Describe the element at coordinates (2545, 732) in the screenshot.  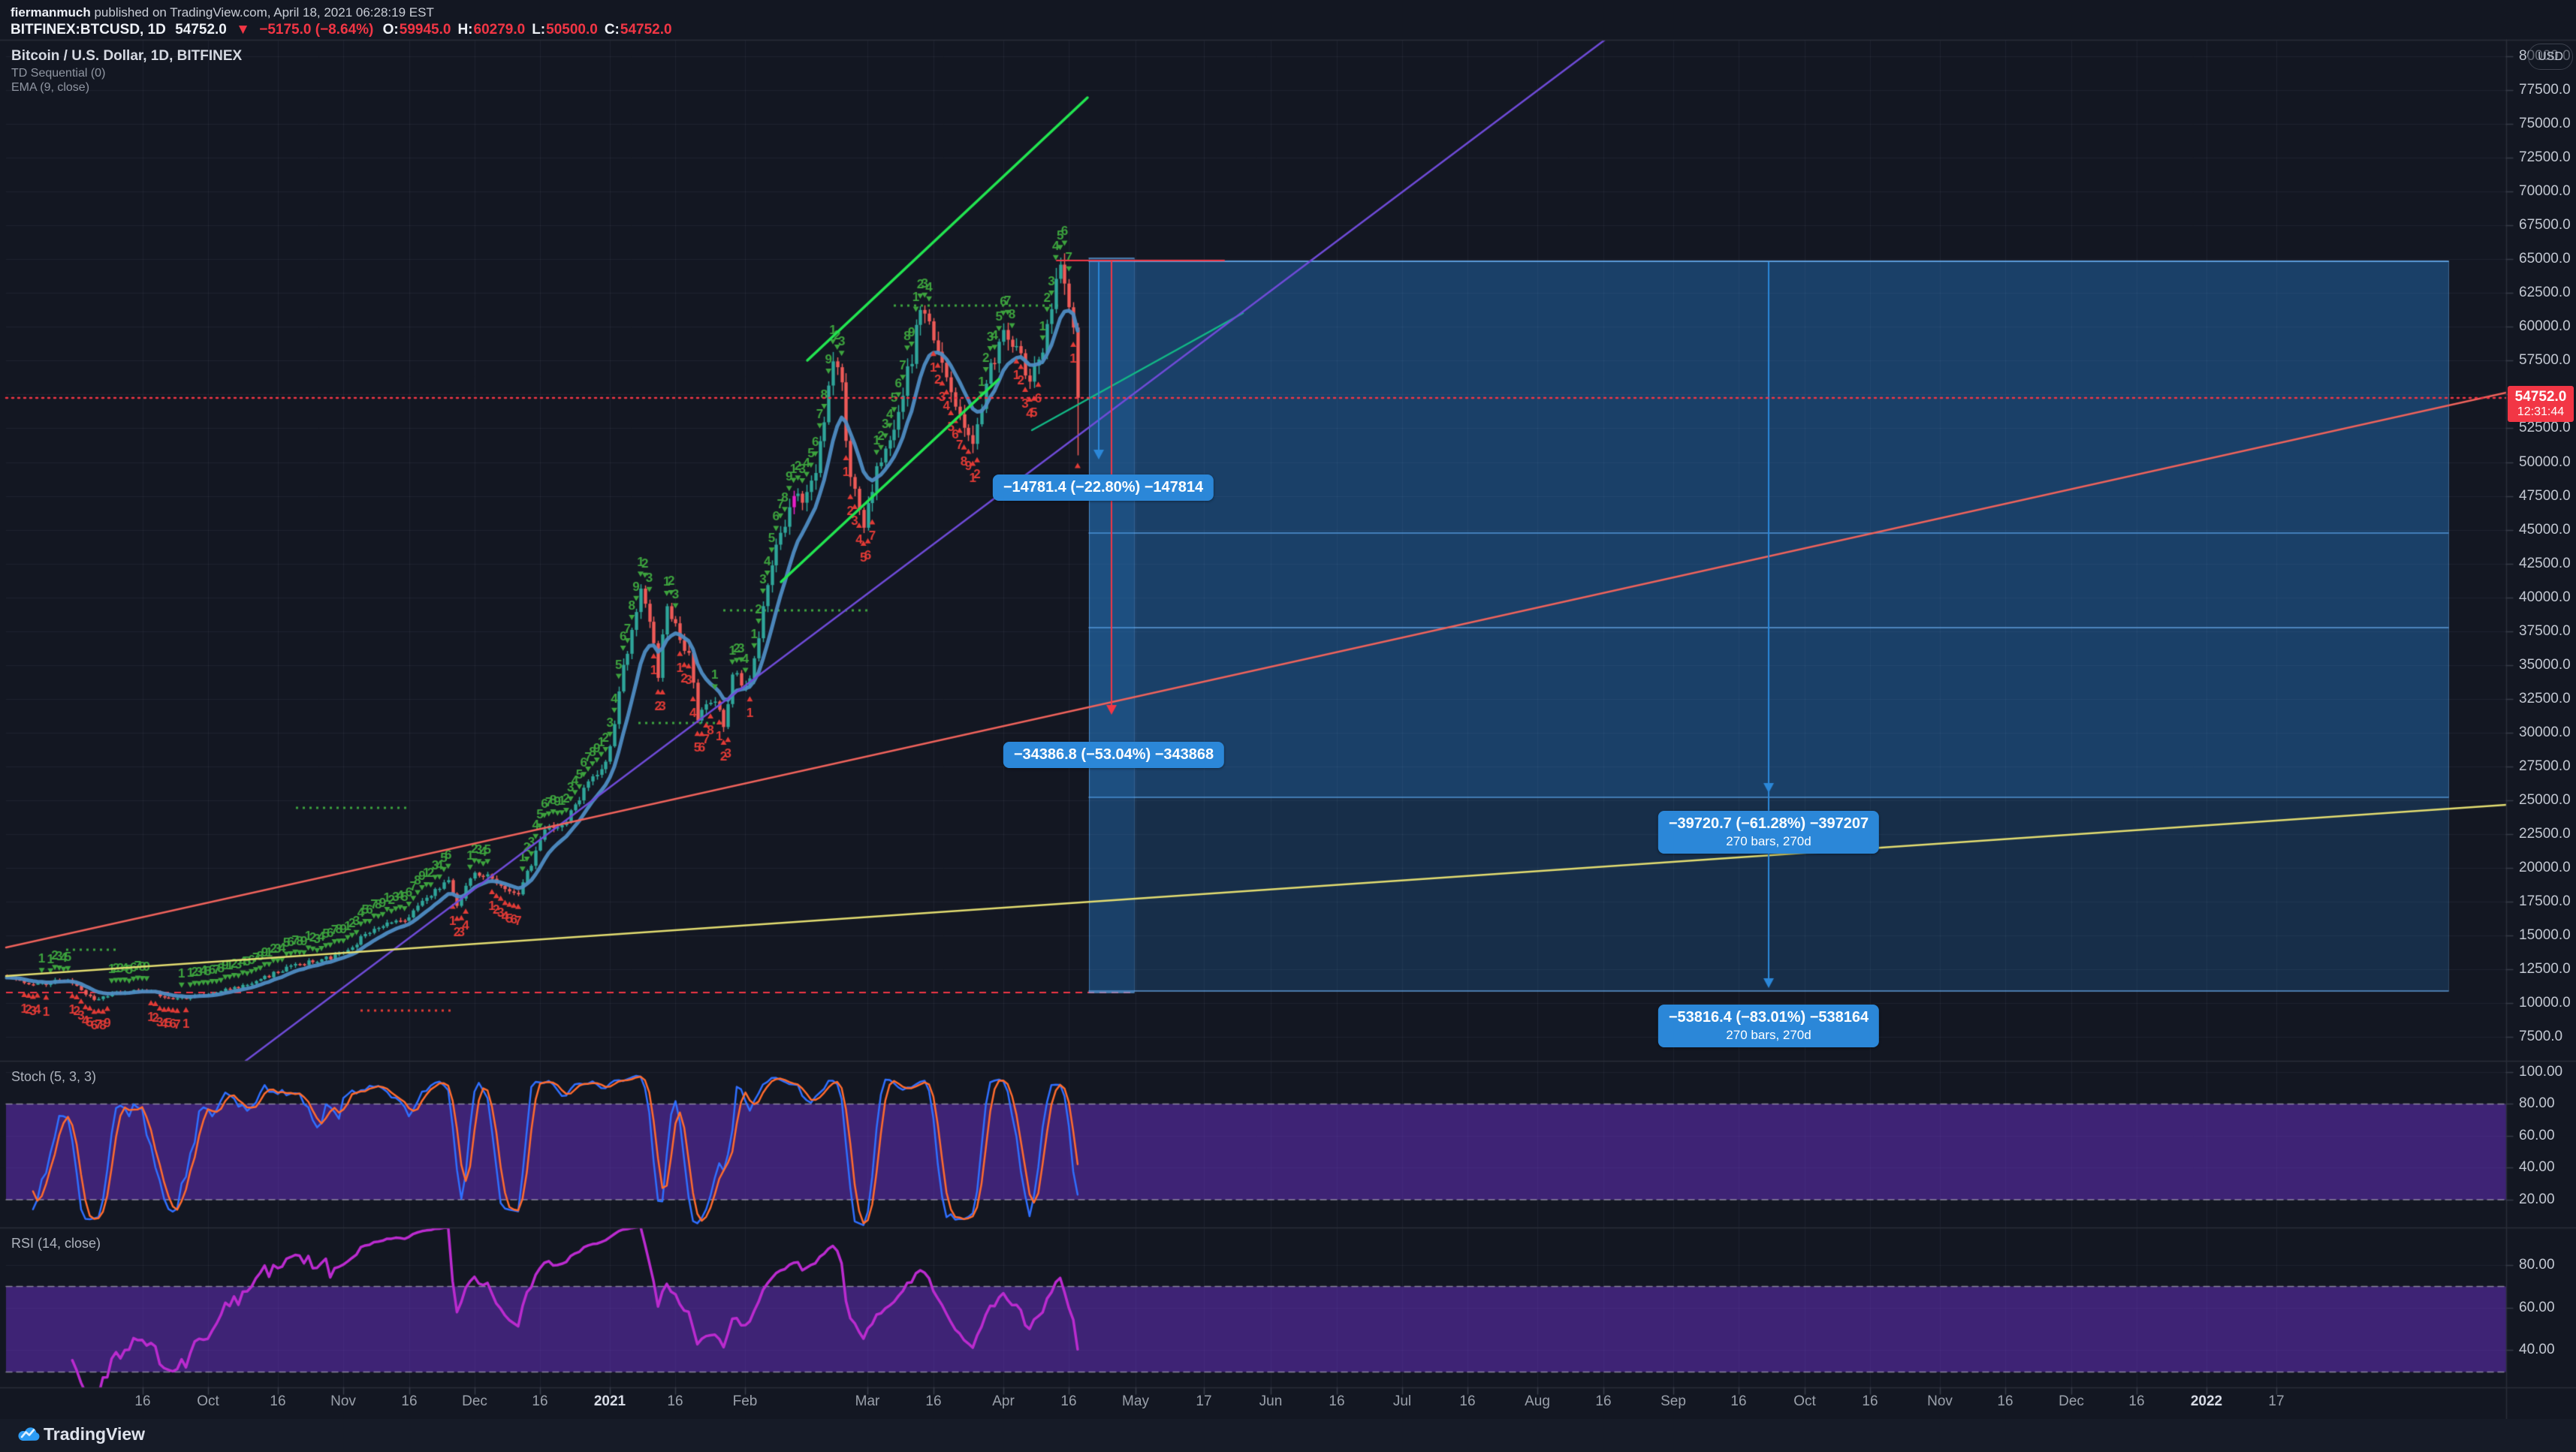
I see `price-tick-label: 30000.0` at that location.